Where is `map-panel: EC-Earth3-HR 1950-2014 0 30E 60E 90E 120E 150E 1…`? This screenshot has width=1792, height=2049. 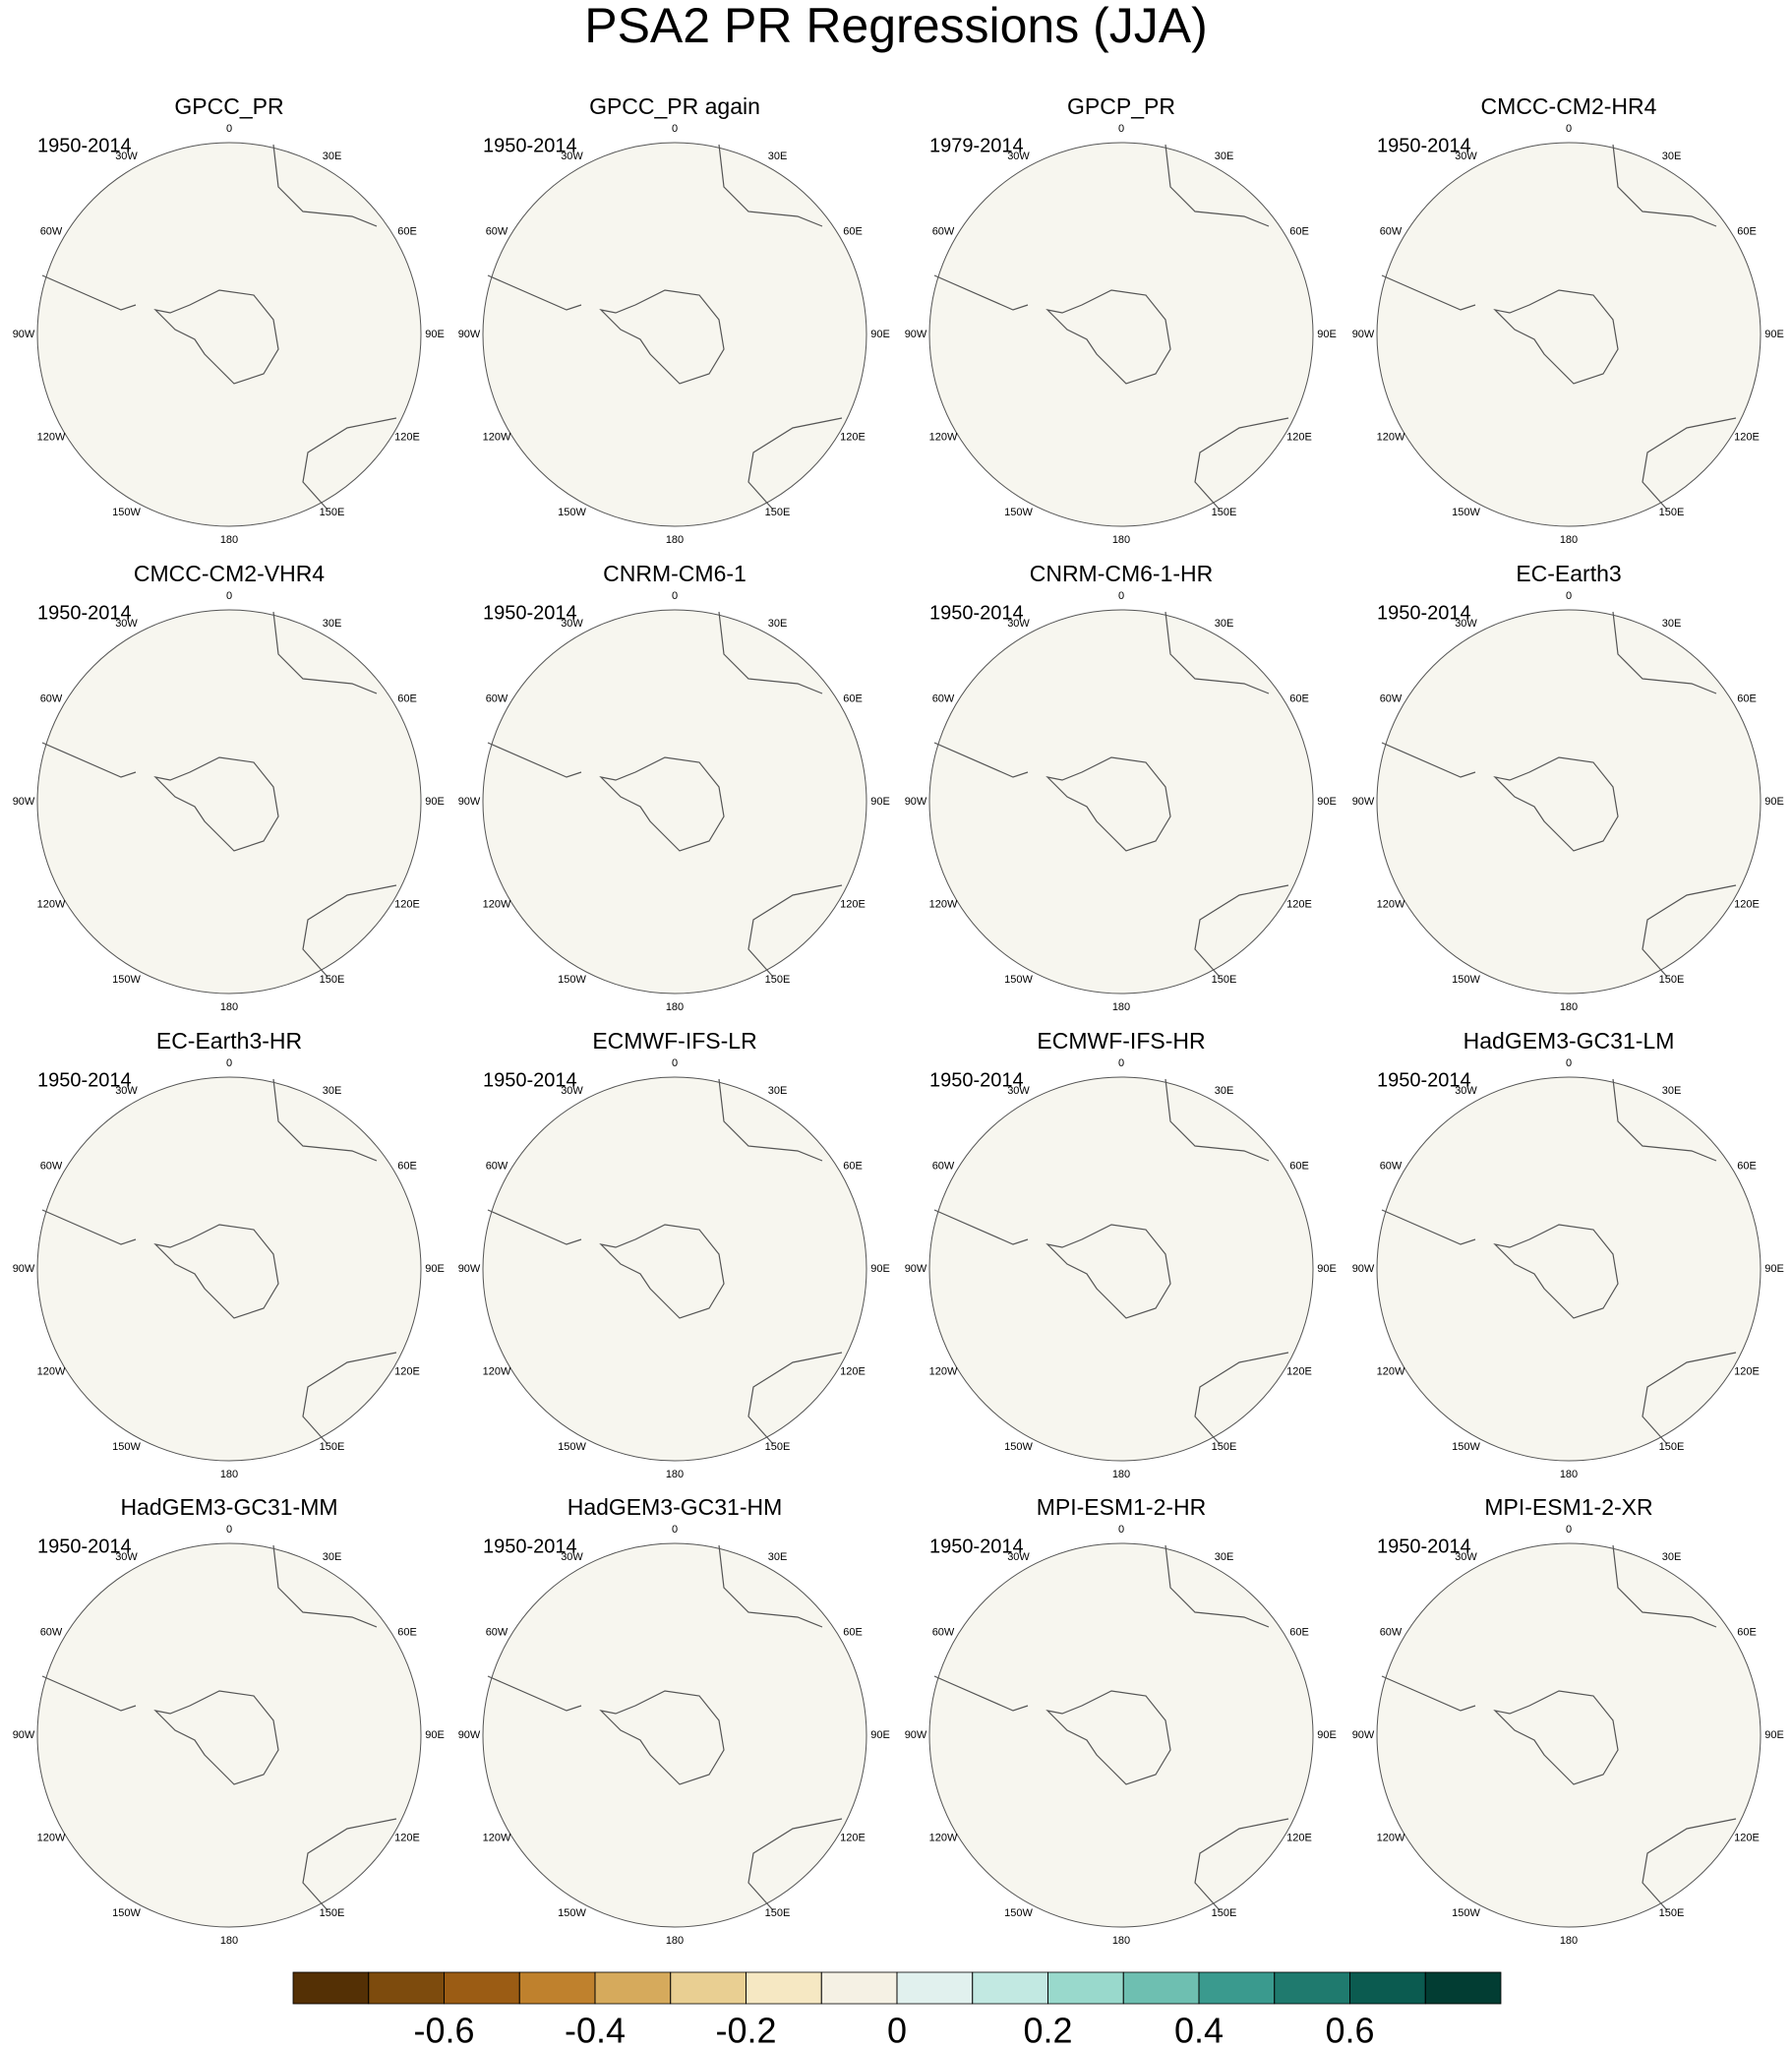 map-panel: EC-Earth3-HR 1950-2014 0 30E 60E 90E 120E 150E 1… is located at coordinates (229, 1254).